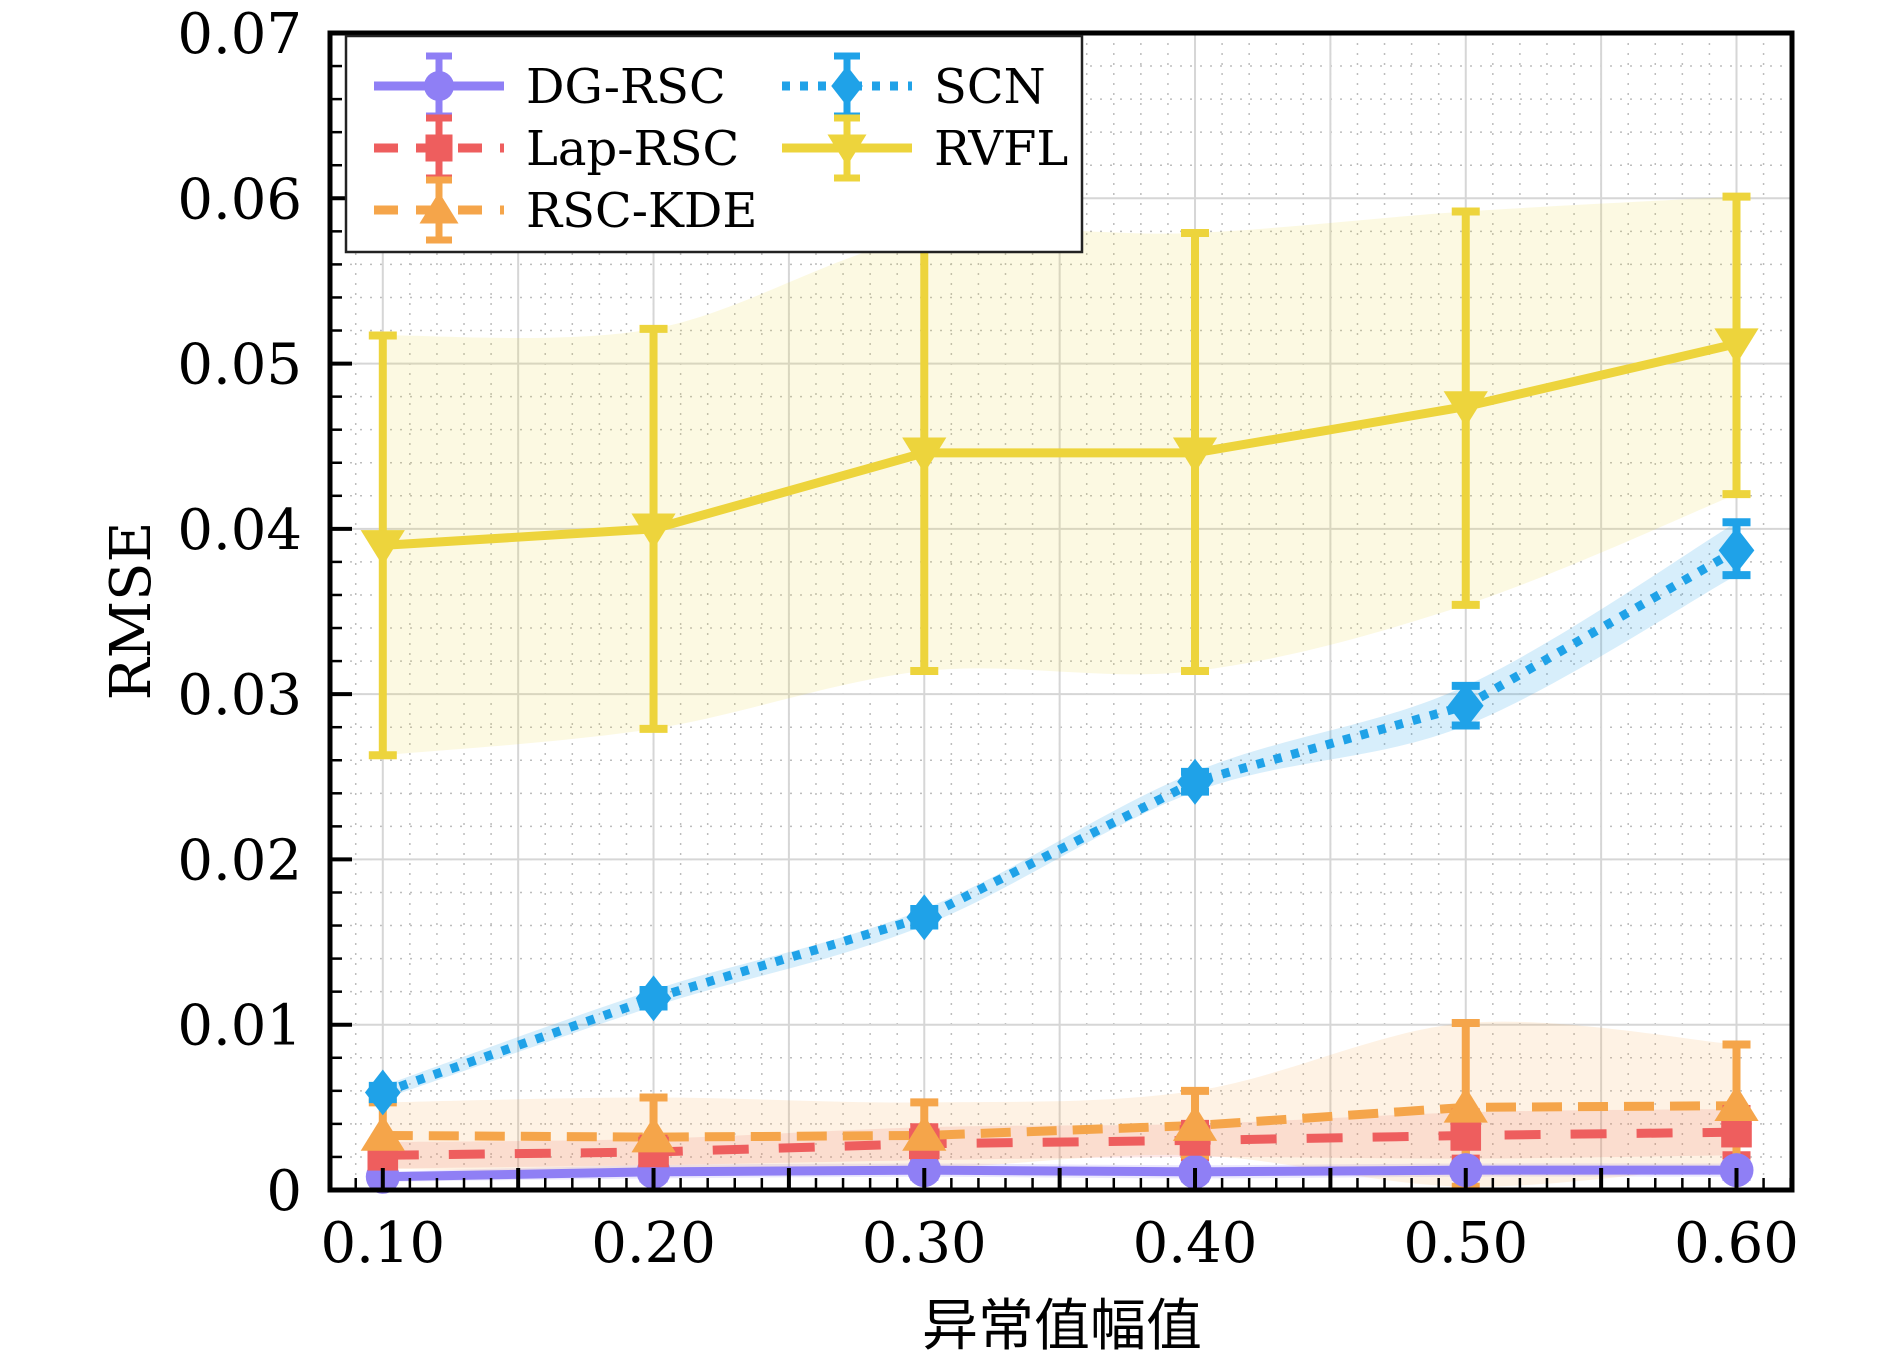  Describe the element at coordinates (1062, 1326) in the screenshot. I see `x-axis-label: 异常值幅值` at that location.